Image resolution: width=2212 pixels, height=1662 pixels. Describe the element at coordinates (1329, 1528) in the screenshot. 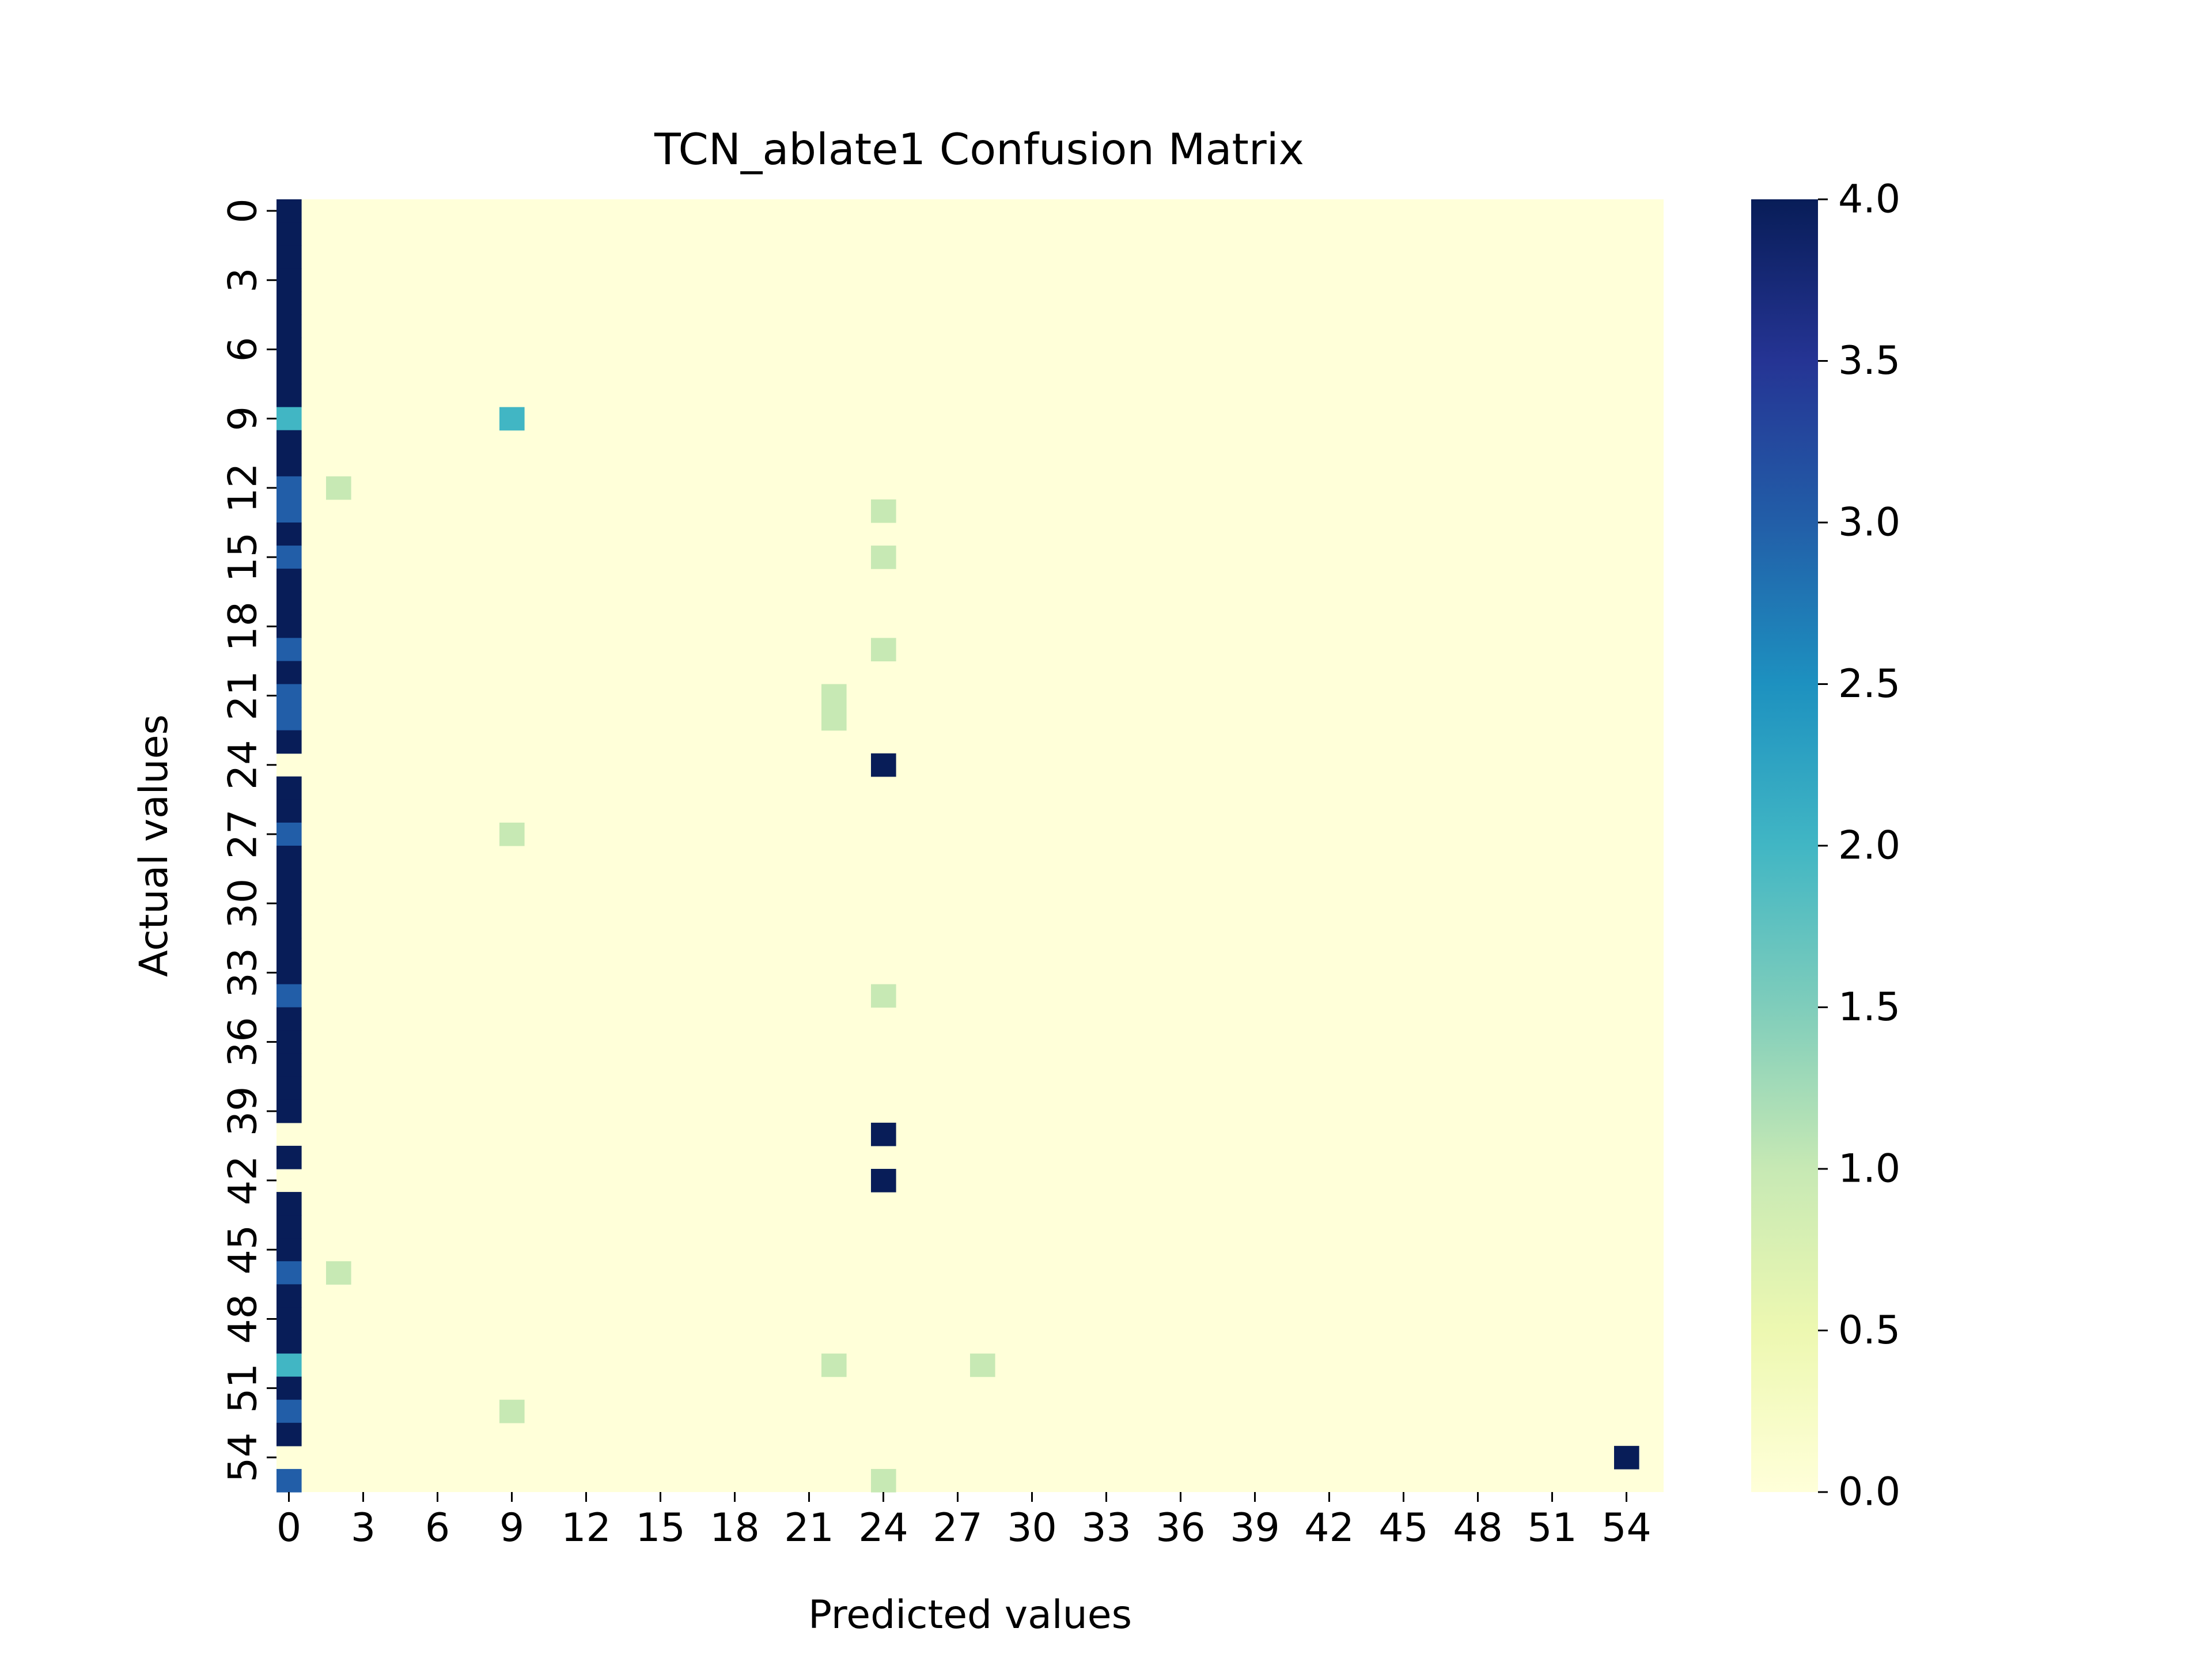

I see `x-tick-label: 42` at that location.